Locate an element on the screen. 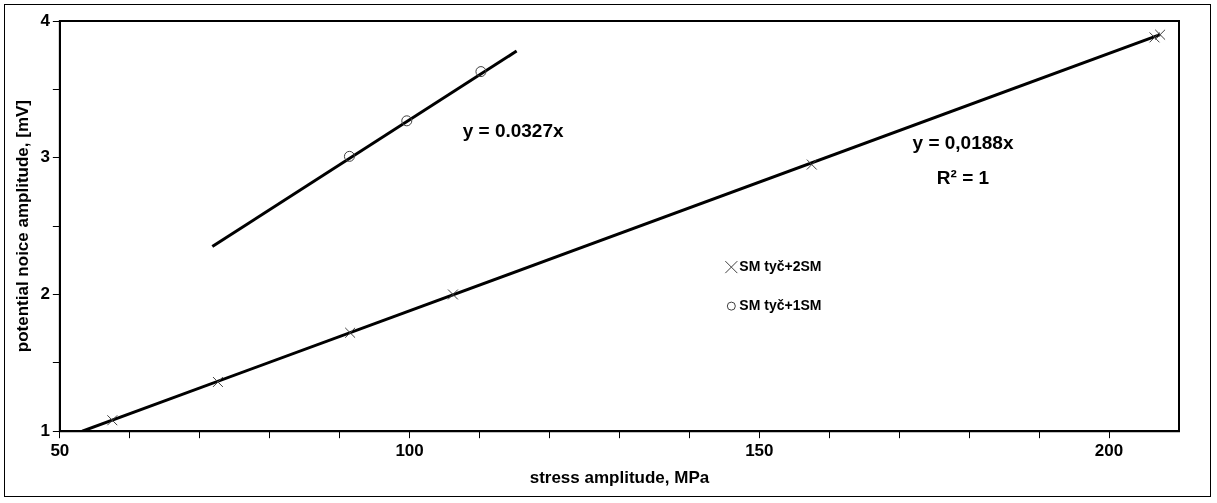  y-tick-label: 2 is located at coordinates (45, 294).